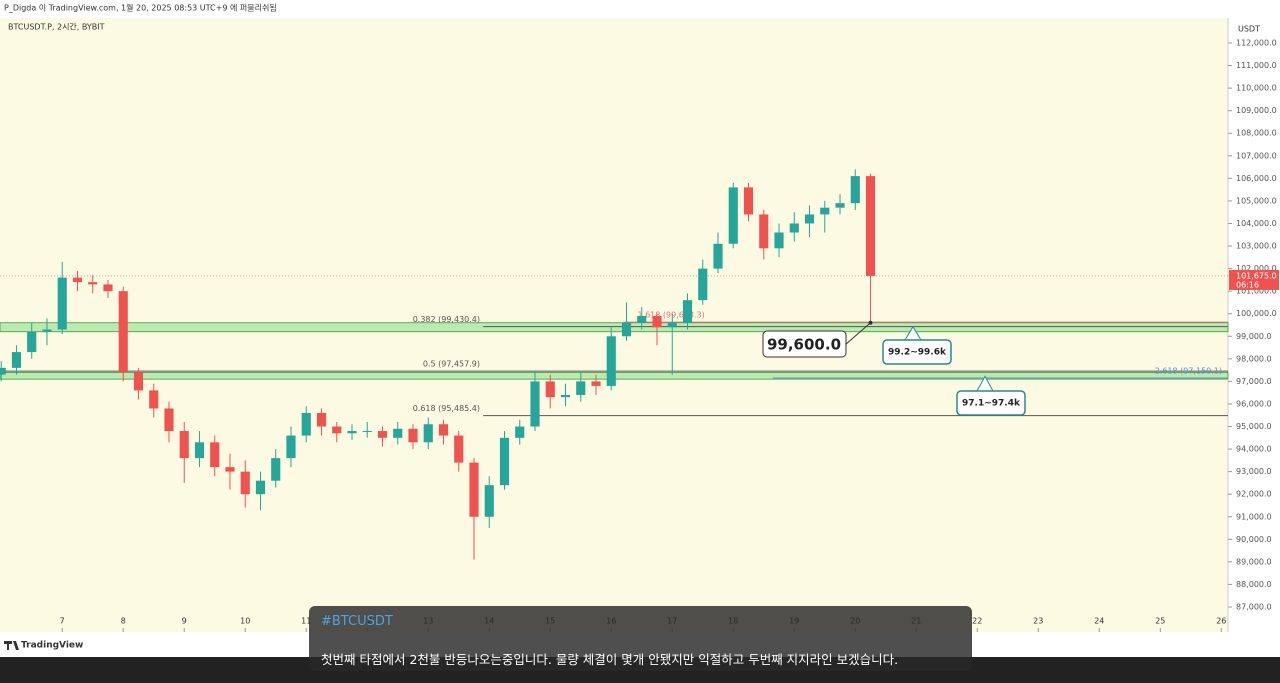 The image size is (1280, 683). Describe the element at coordinates (1256, 155) in the screenshot. I see `y-tick-label: 107,000.0` at that location.